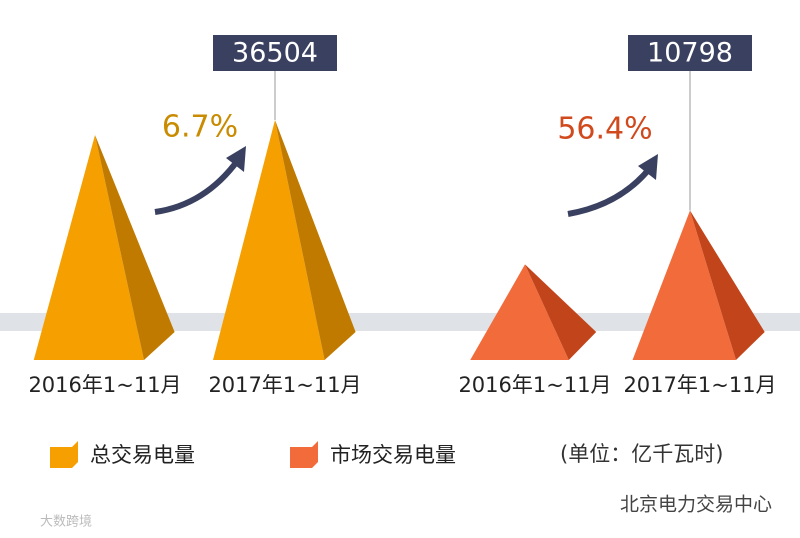  What do you see at coordinates (696, 505) in the screenshot?
I see `watermark: 北京电力交易中心` at bounding box center [696, 505].